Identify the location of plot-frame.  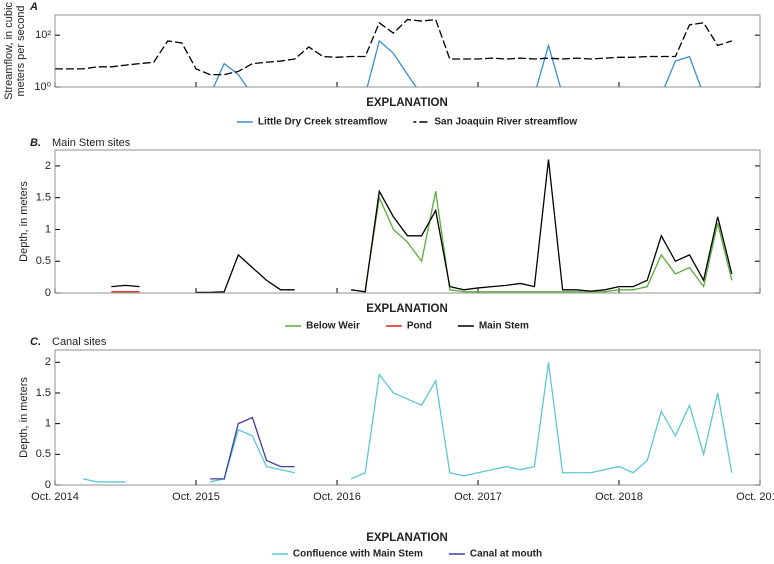
(407, 51).